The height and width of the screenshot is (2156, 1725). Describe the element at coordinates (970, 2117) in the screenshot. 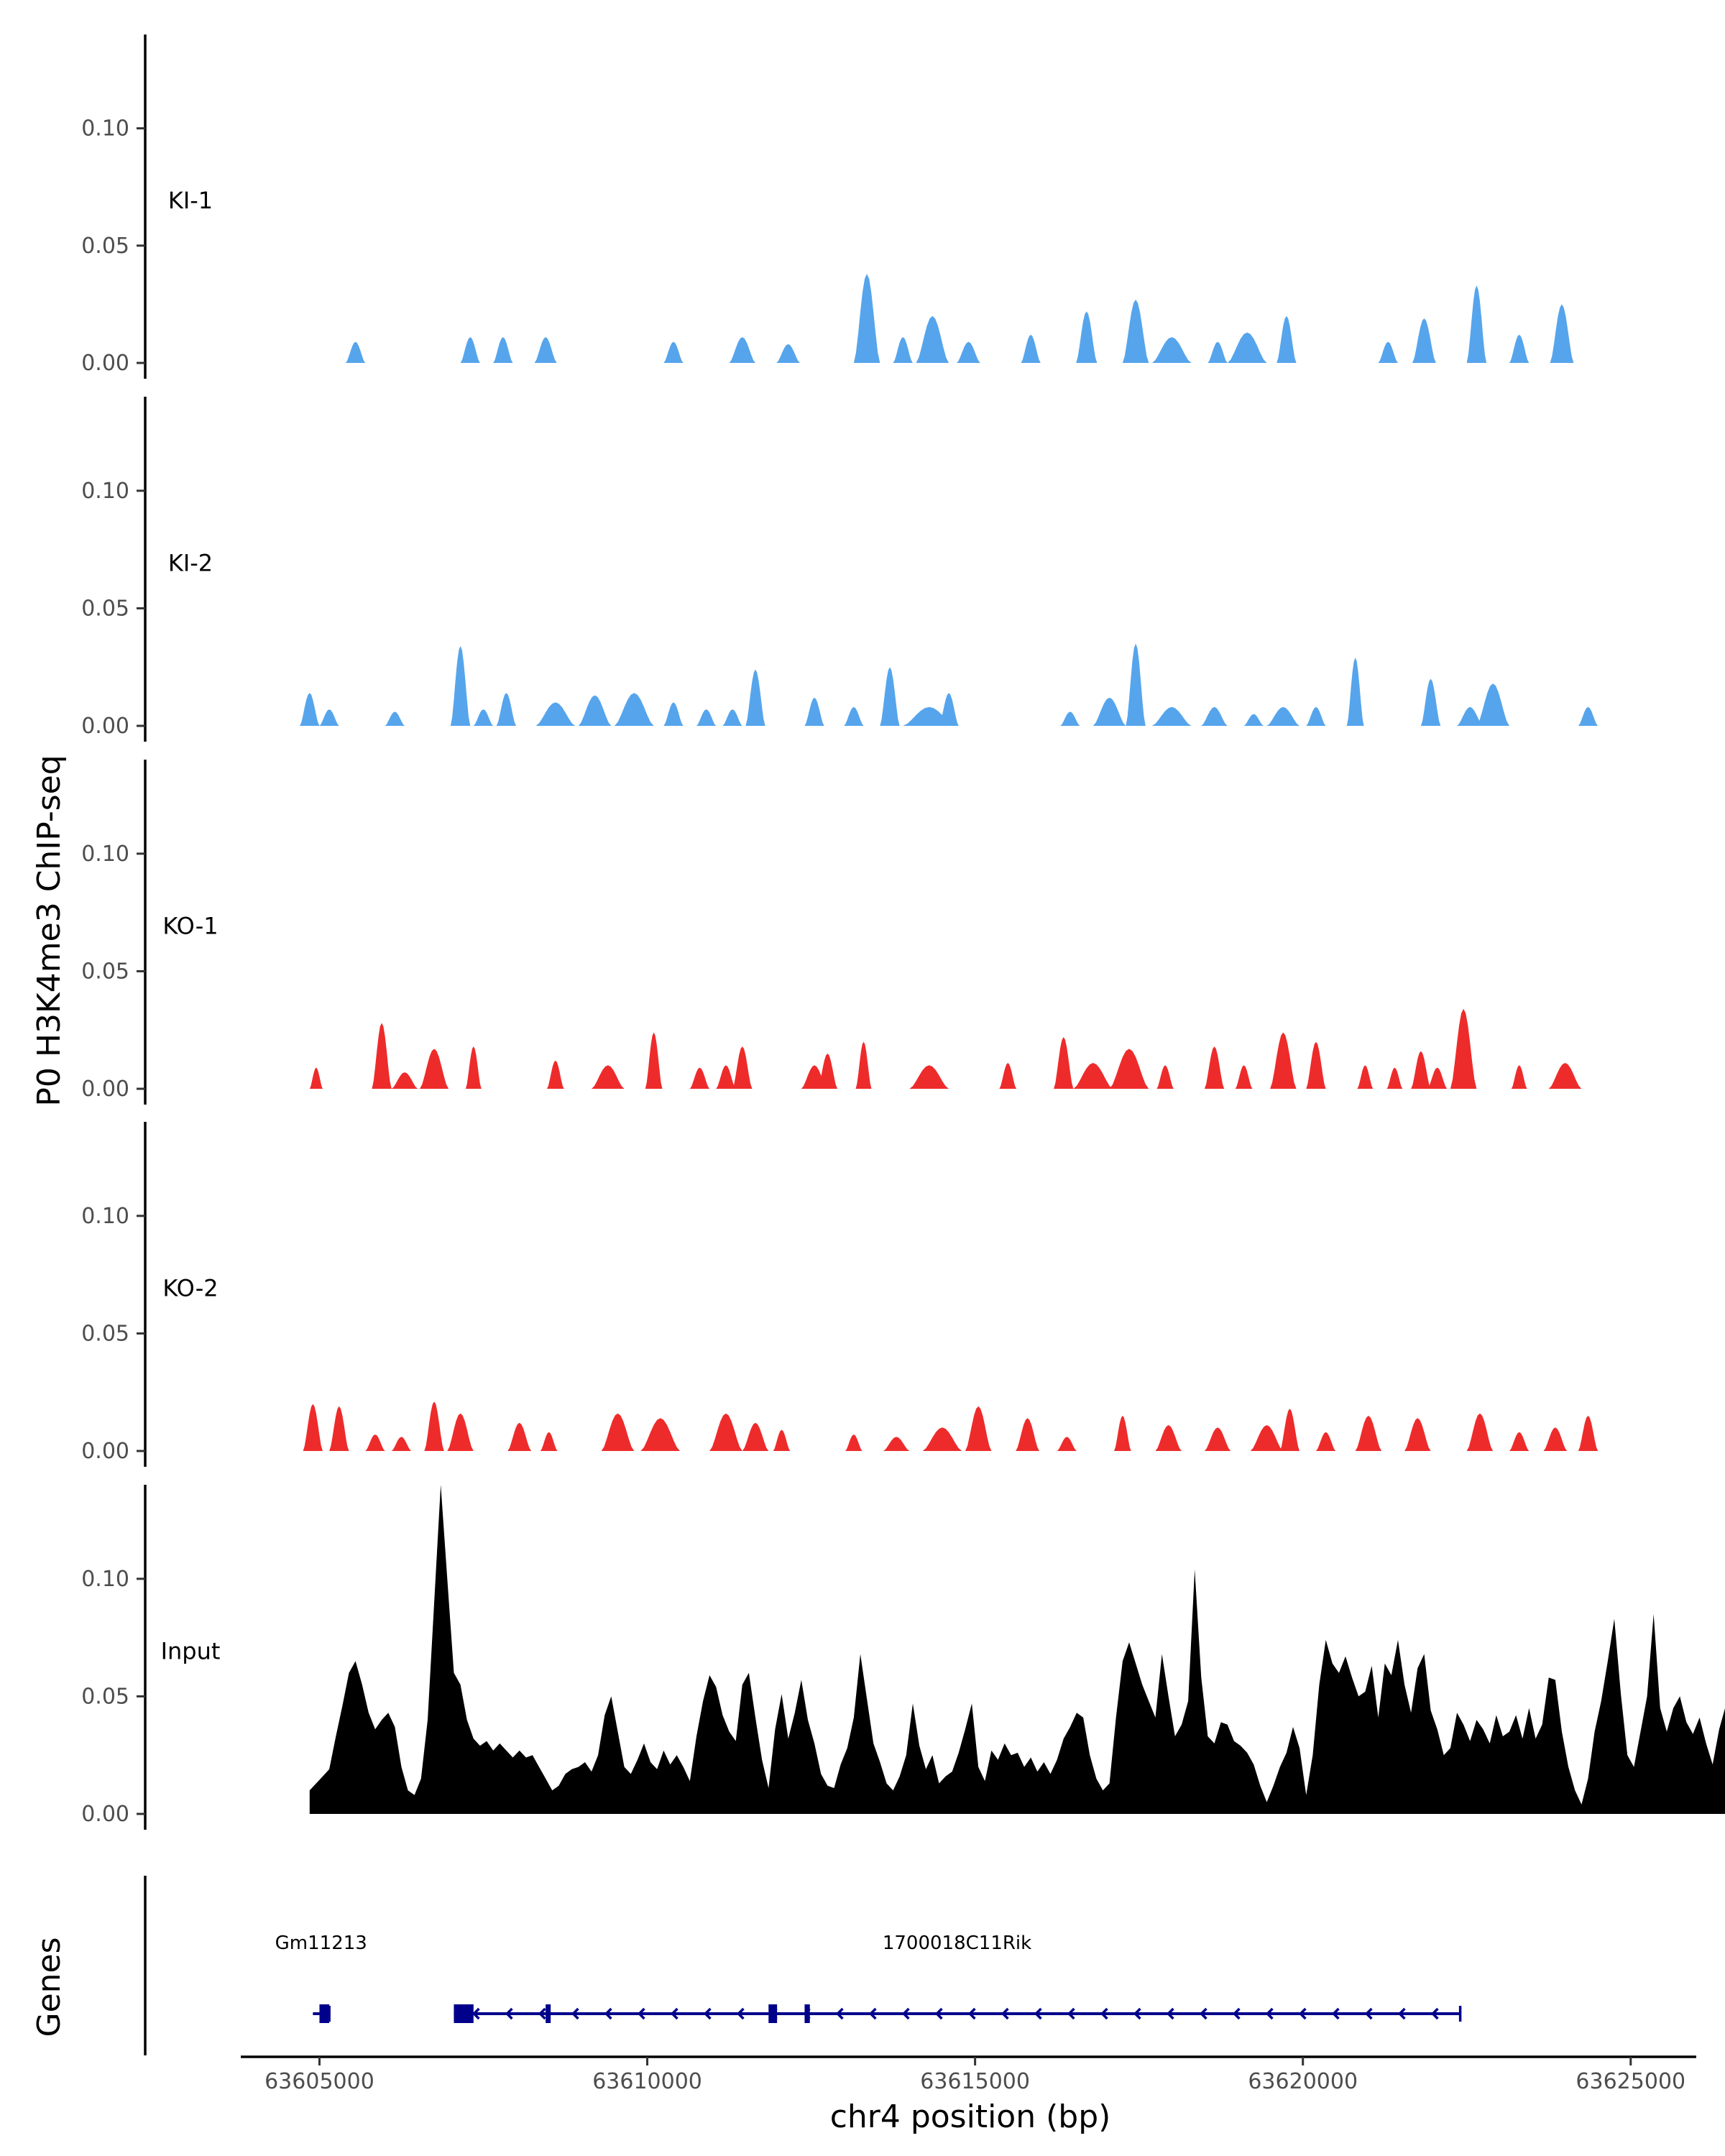

I see `x-axis-title: chr4 position (bp)` at that location.